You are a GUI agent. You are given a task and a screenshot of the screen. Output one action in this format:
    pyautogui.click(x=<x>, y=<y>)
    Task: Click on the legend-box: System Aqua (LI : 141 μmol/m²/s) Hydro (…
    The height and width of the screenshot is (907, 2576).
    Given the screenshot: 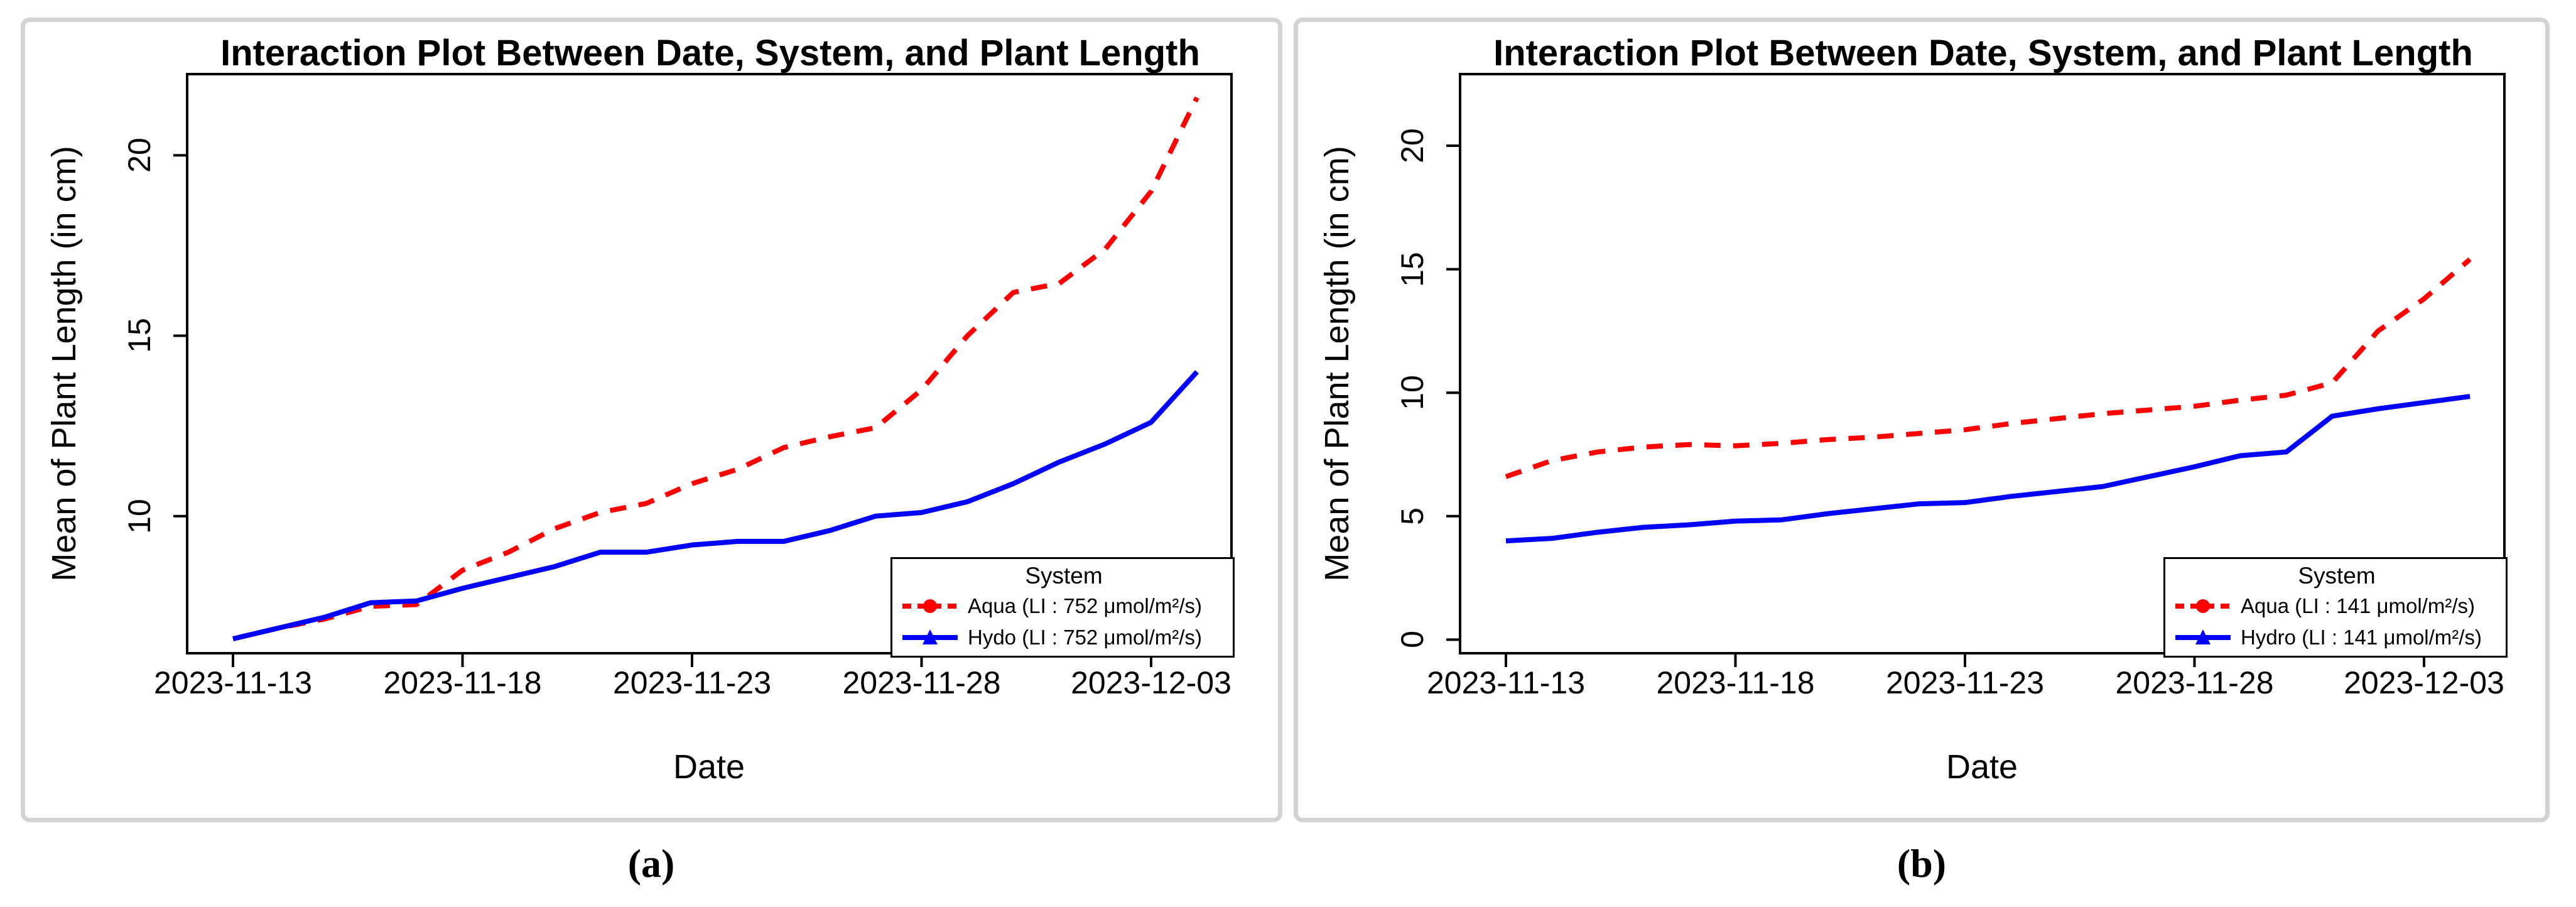 What is the action you would take?
    pyautogui.click(x=2335, y=607)
    